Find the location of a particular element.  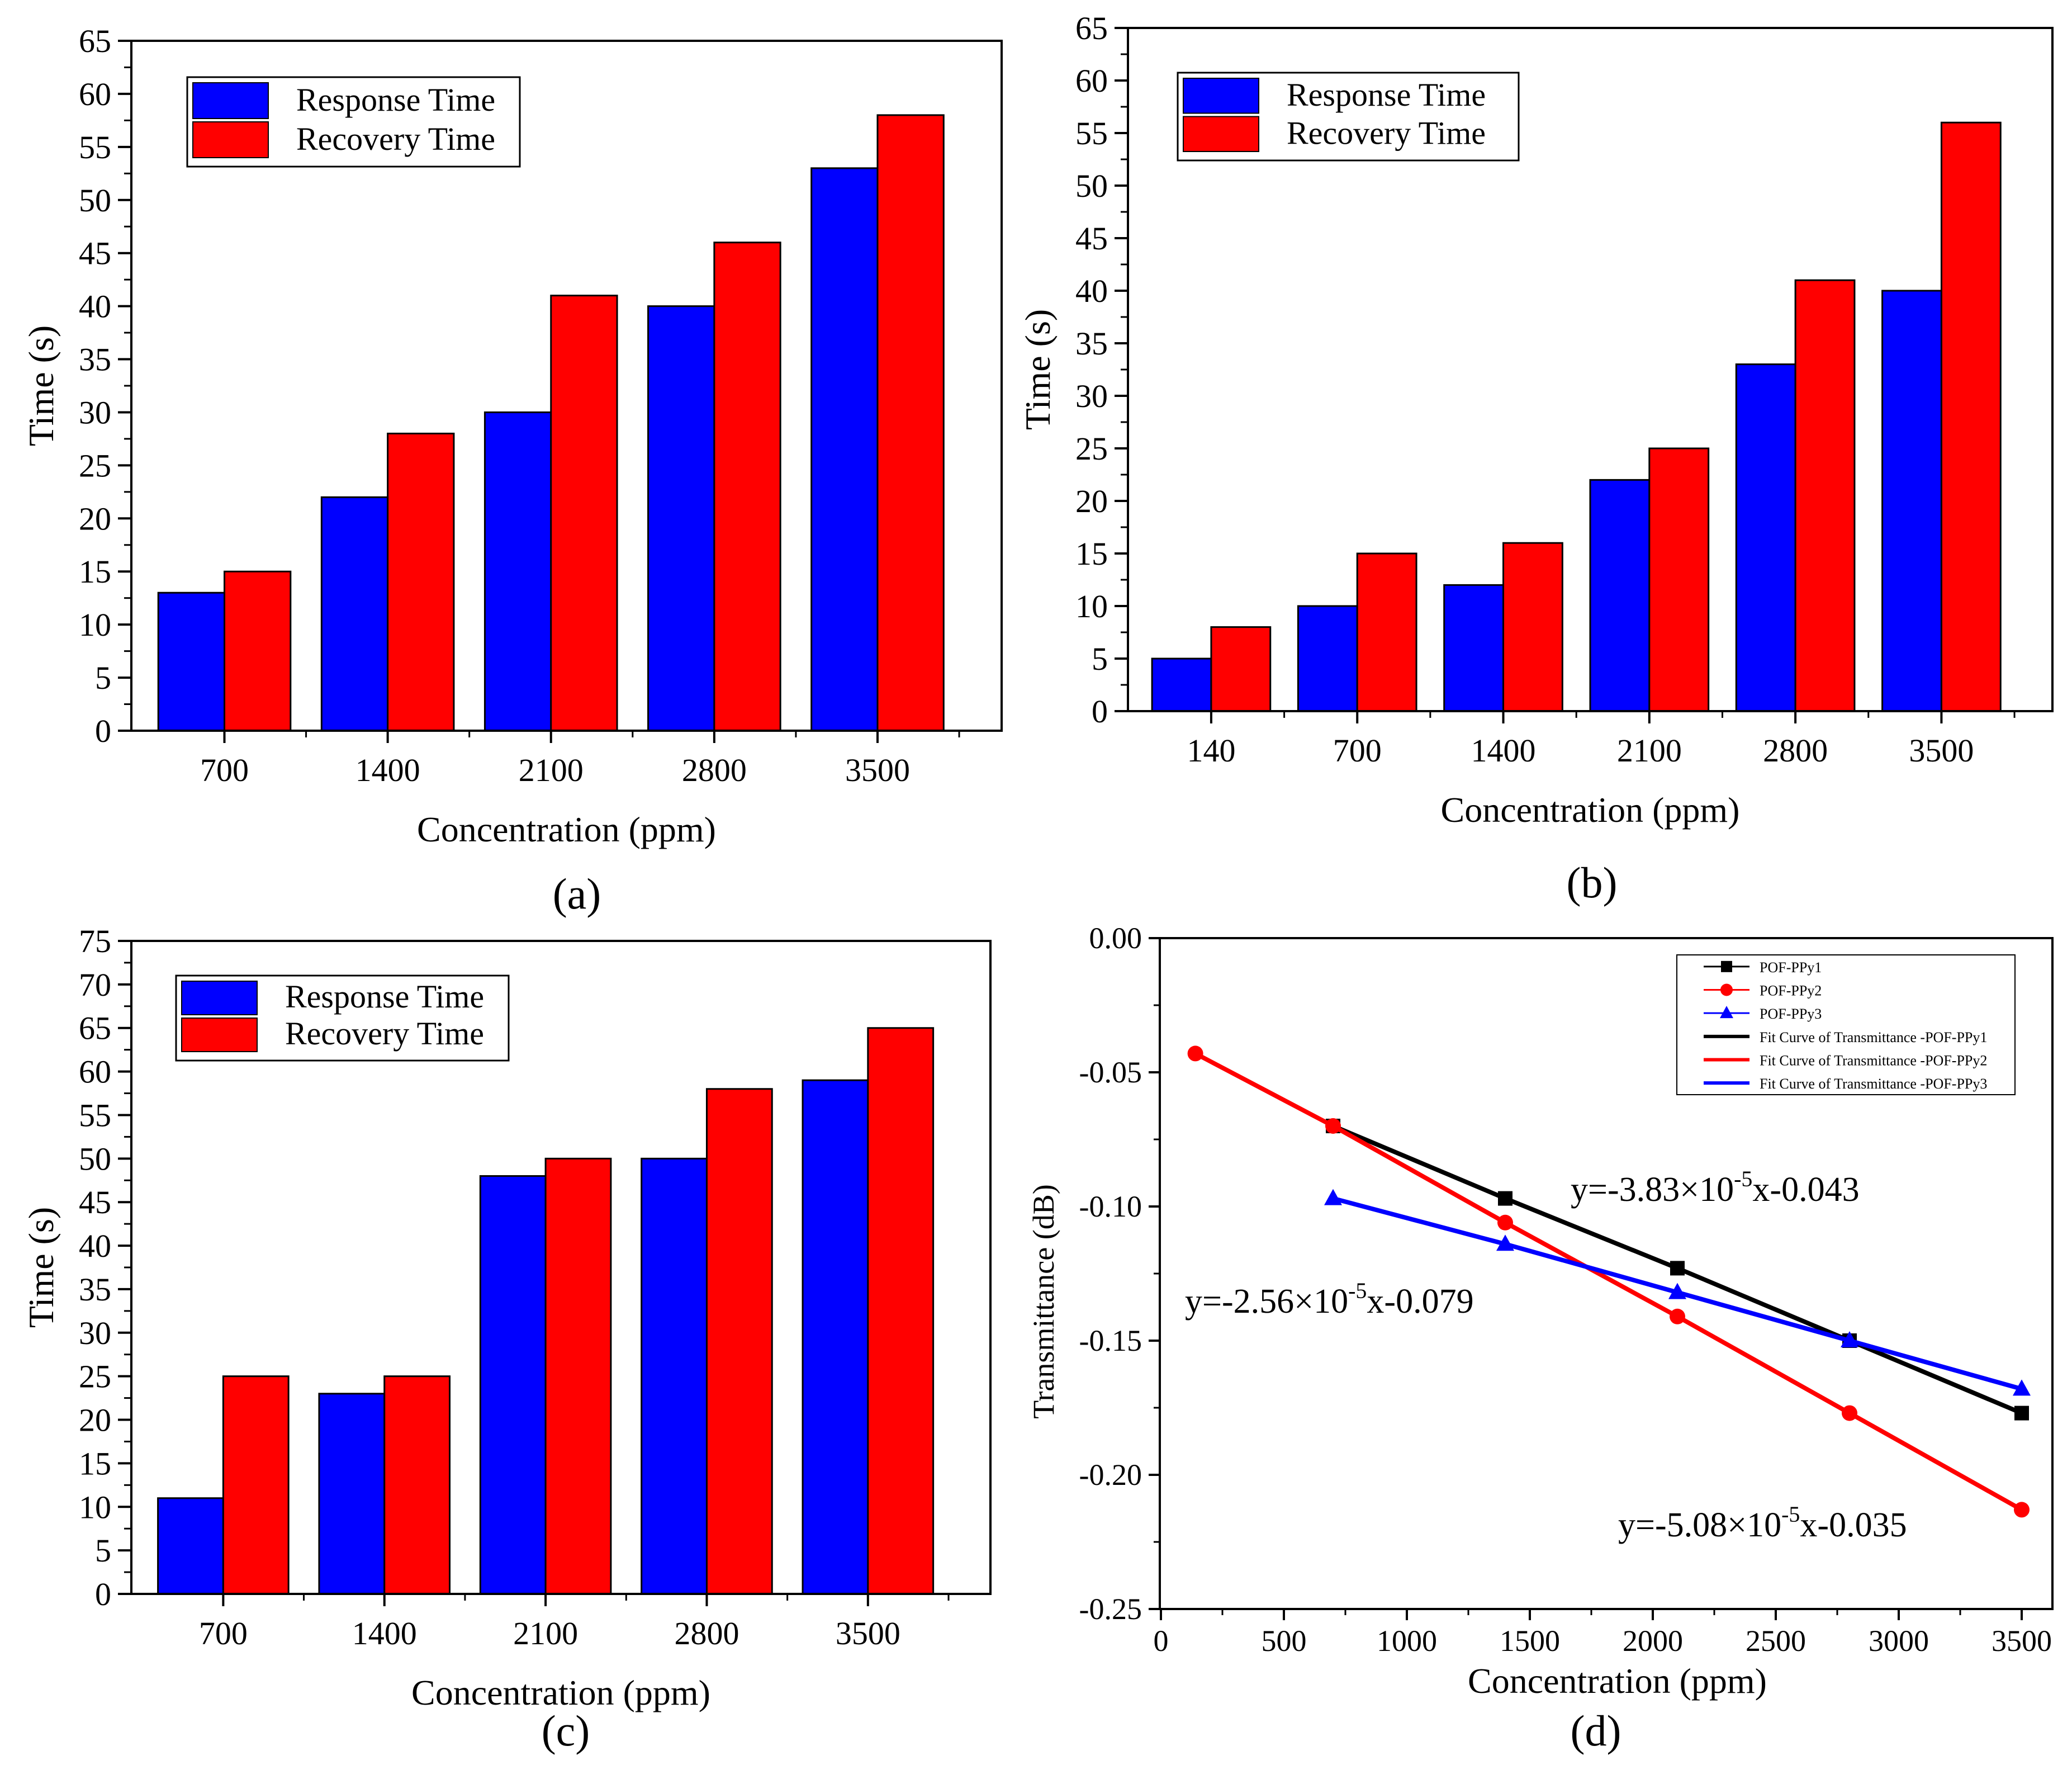

fit-equation-coef: y=-3.83 is located at coordinates (1625, 1190).